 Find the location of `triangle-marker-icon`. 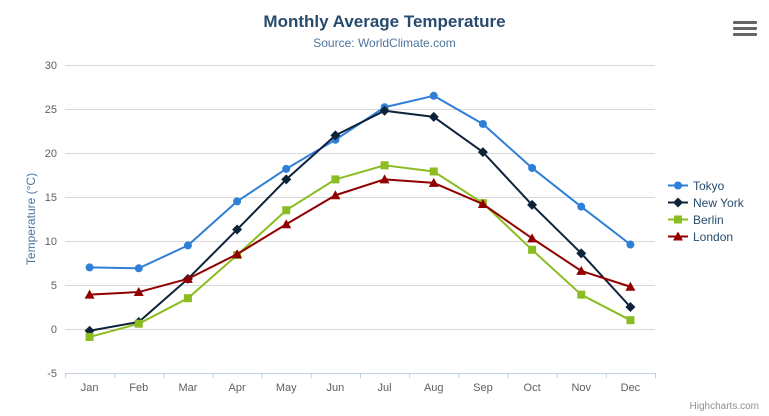

triangle-marker-icon is located at coordinates (678, 236).